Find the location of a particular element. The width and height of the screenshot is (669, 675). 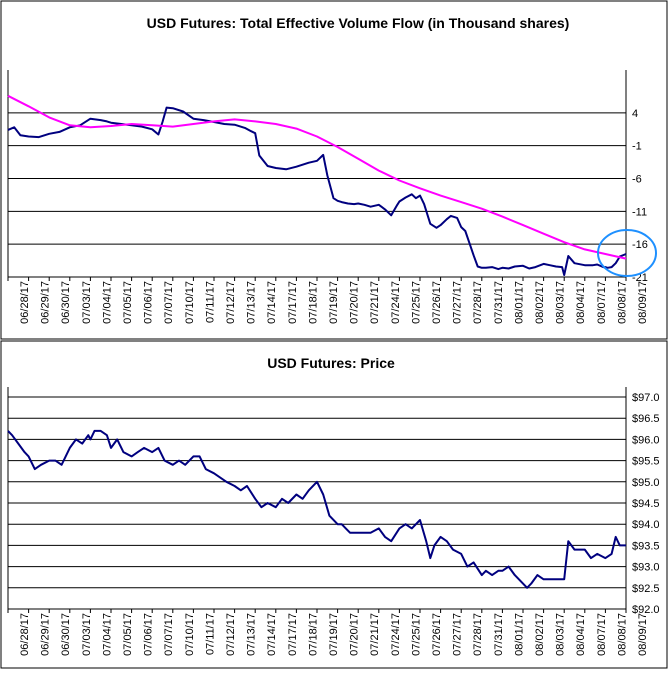

price-x-tick-label: 07/20/17 is located at coordinates (355, 634).